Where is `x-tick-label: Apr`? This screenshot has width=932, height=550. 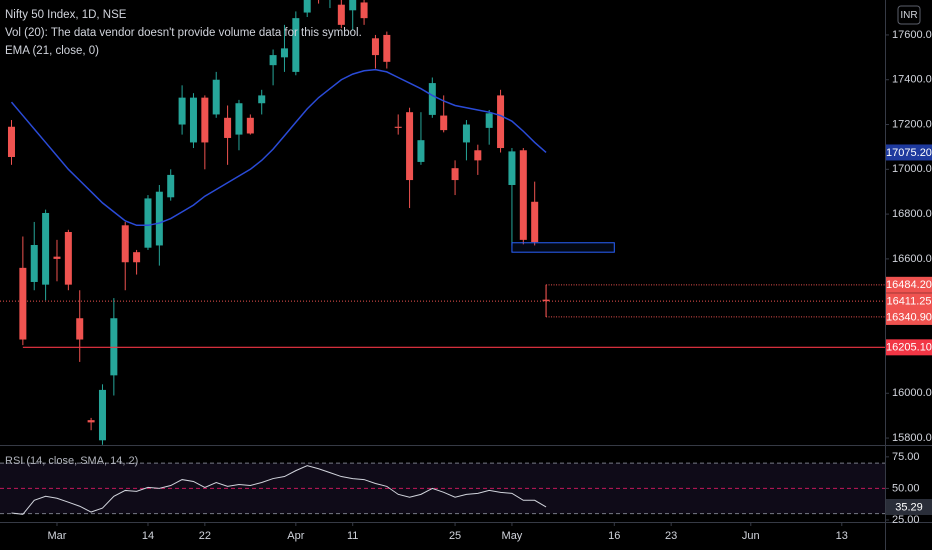 x-tick-label: Apr is located at coordinates (295, 536).